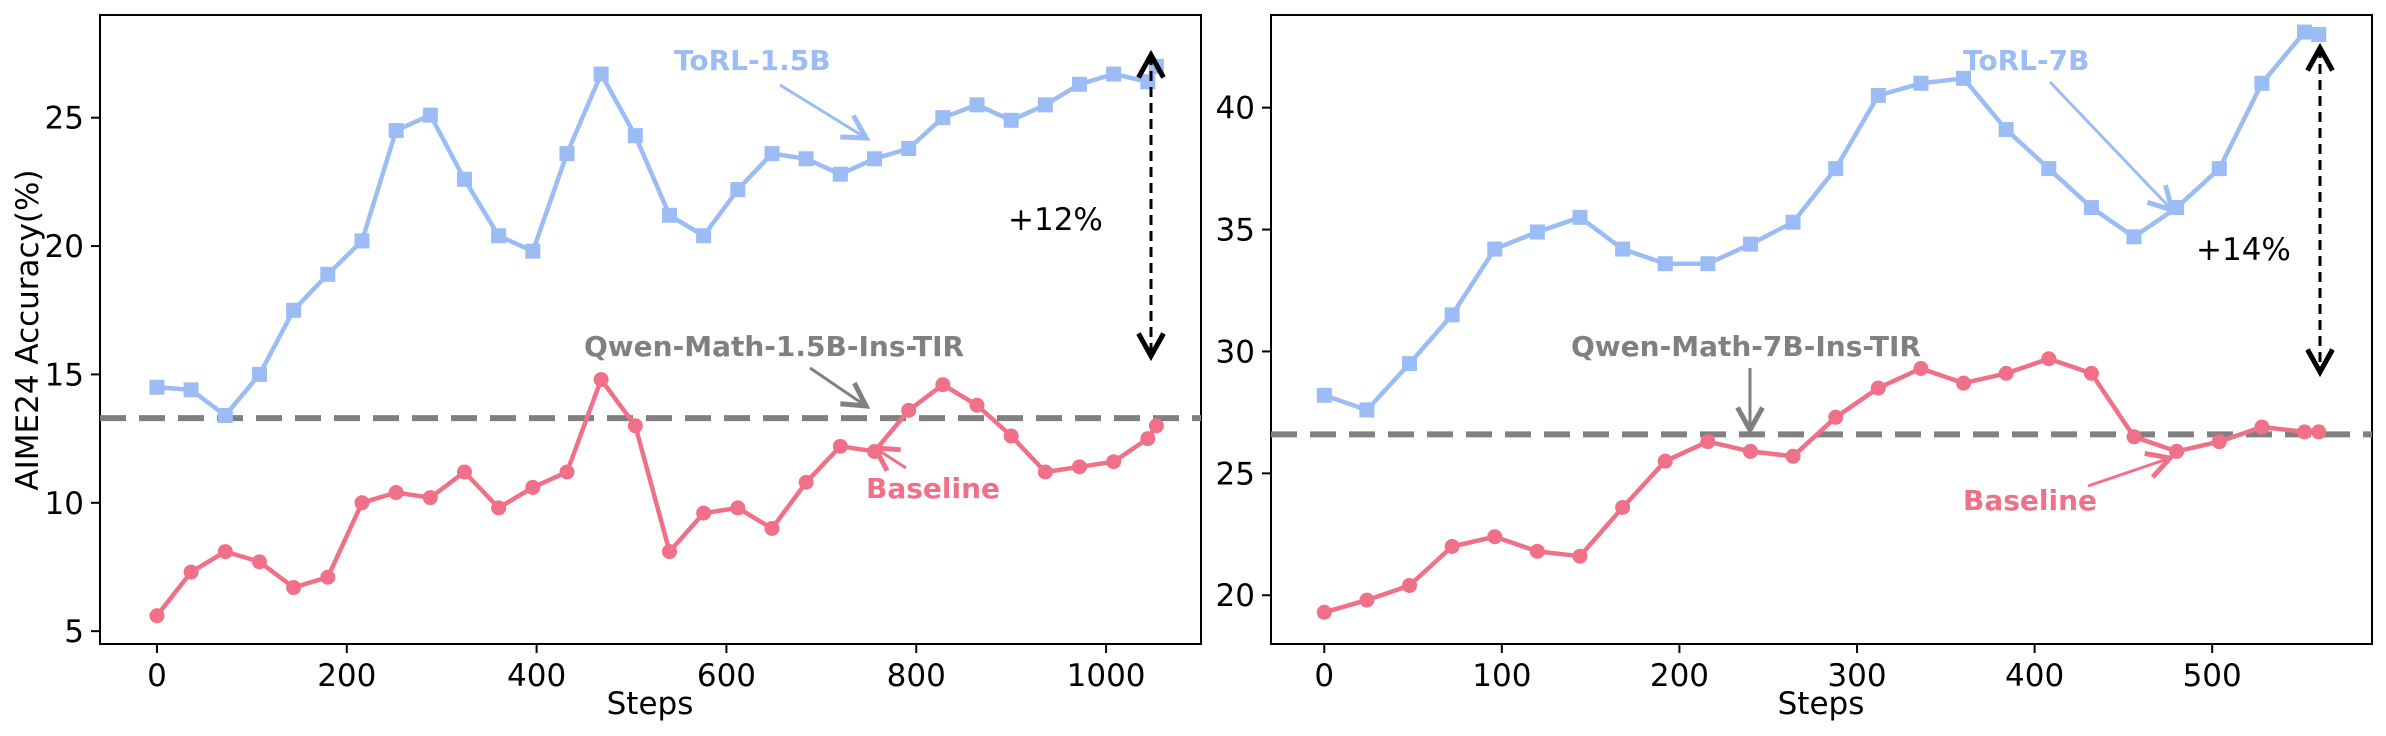 Image resolution: width=2386 pixels, height=736 pixels. Describe the element at coordinates (1235, 474) in the screenshot. I see `y-tick-label: 25` at that location.